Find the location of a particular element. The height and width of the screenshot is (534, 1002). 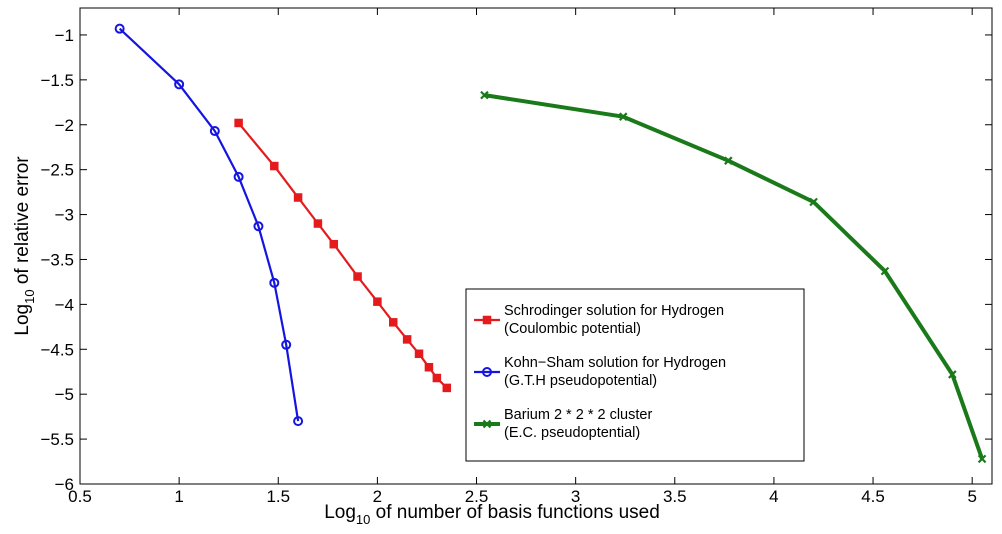

x-tick-label: 2.5 is located at coordinates (477, 496).